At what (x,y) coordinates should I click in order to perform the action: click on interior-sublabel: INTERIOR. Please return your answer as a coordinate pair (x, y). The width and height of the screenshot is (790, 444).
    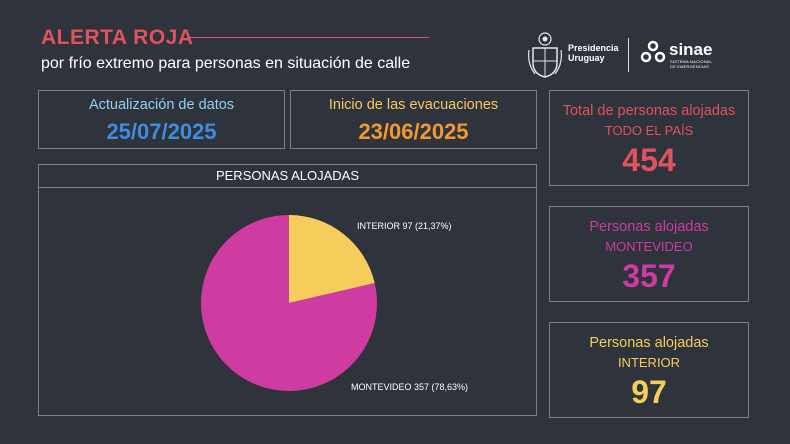
    Looking at the image, I should click on (649, 362).